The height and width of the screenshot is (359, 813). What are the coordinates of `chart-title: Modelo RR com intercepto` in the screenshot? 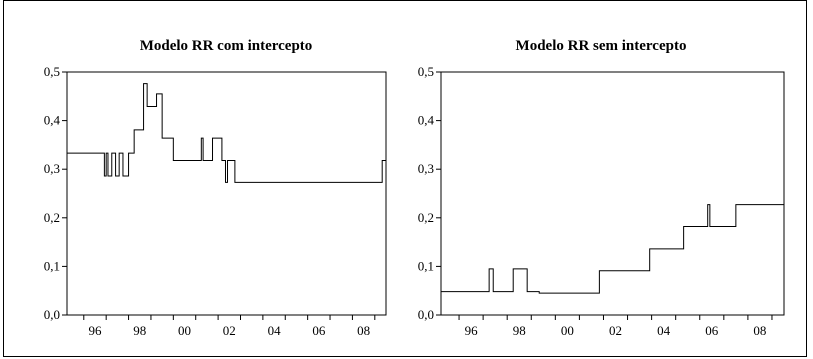 It's located at (226, 46).